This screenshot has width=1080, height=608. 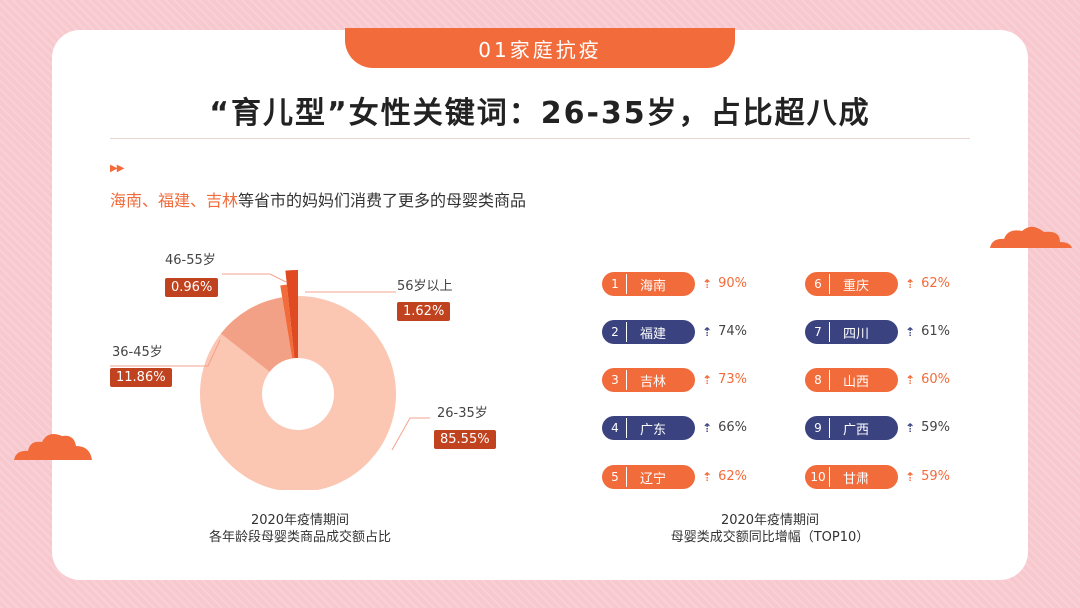 I want to click on growth-value-3: ⇡ 73%, so click(x=724, y=379).